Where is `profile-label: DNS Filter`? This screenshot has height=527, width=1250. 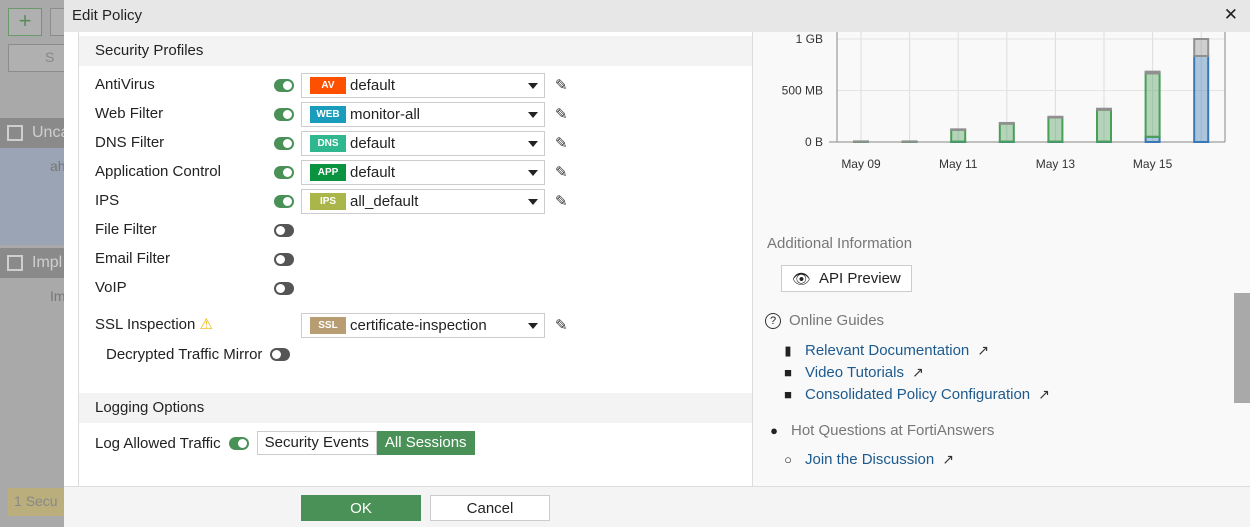
profile-label: DNS Filter is located at coordinates (130, 142).